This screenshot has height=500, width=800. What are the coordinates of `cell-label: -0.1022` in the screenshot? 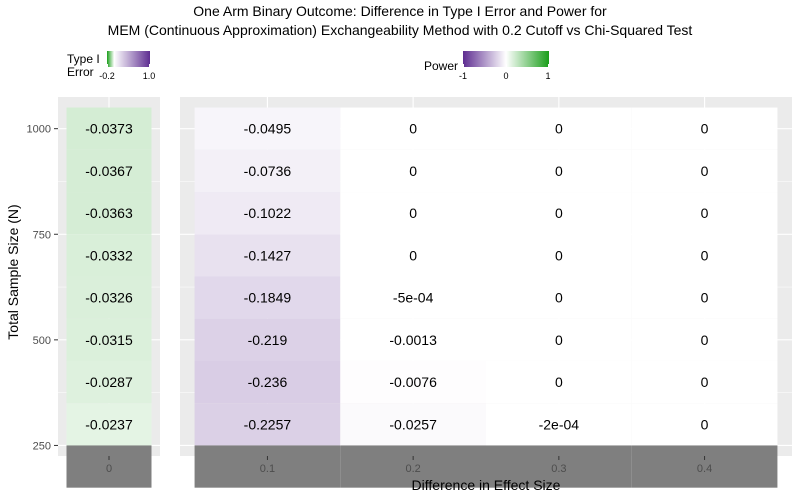 It's located at (268, 213).